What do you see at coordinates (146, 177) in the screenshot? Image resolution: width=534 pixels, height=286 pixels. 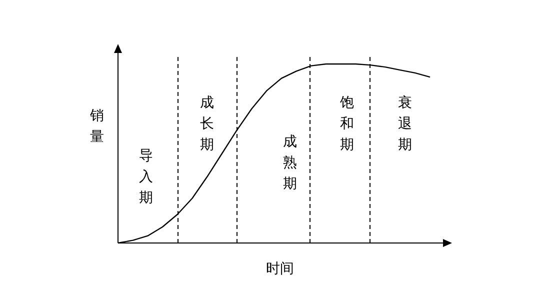 I see `annotation: 导入期` at bounding box center [146, 177].